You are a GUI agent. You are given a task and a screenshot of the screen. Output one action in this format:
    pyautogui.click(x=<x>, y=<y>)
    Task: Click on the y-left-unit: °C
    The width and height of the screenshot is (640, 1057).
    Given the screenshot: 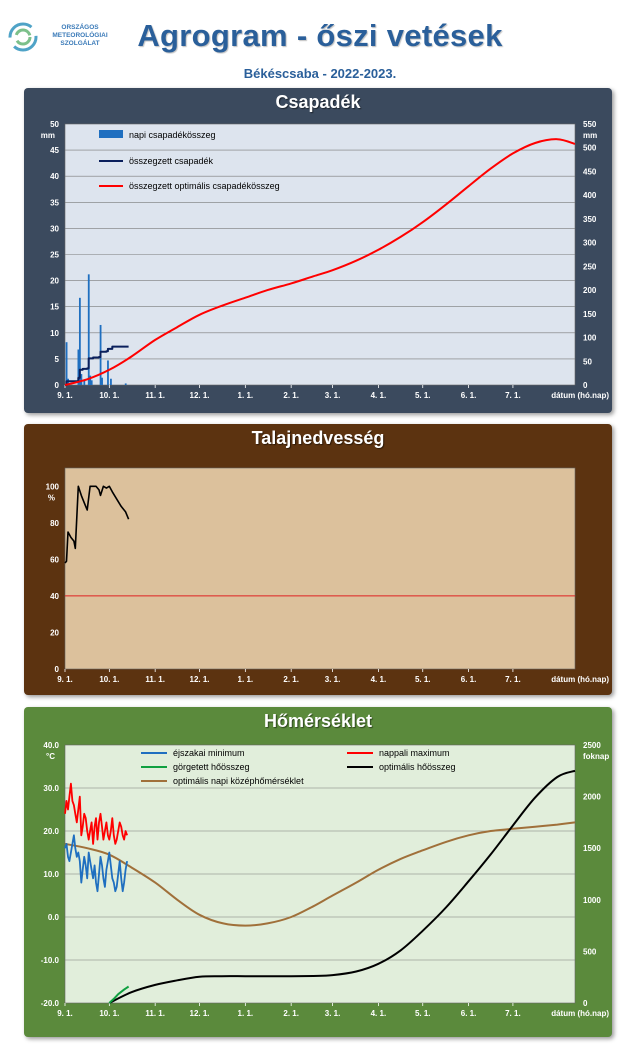 What is the action you would take?
    pyautogui.click(x=50, y=756)
    